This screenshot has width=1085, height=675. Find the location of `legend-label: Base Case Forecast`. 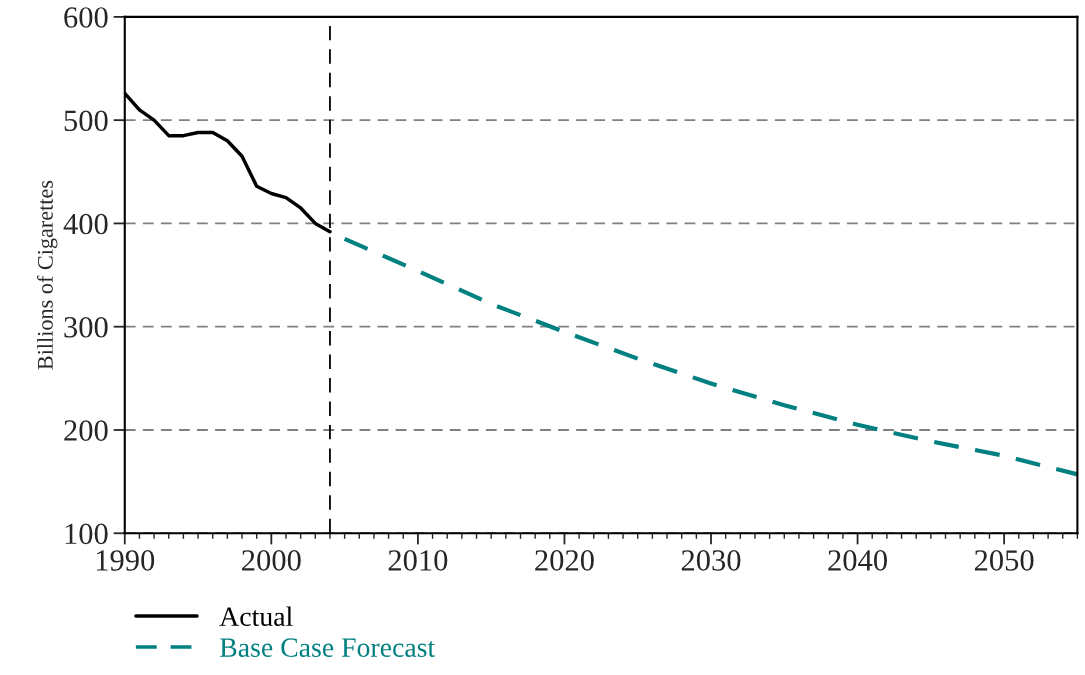

legend-label: Base Case Forecast is located at coordinates (328, 647).